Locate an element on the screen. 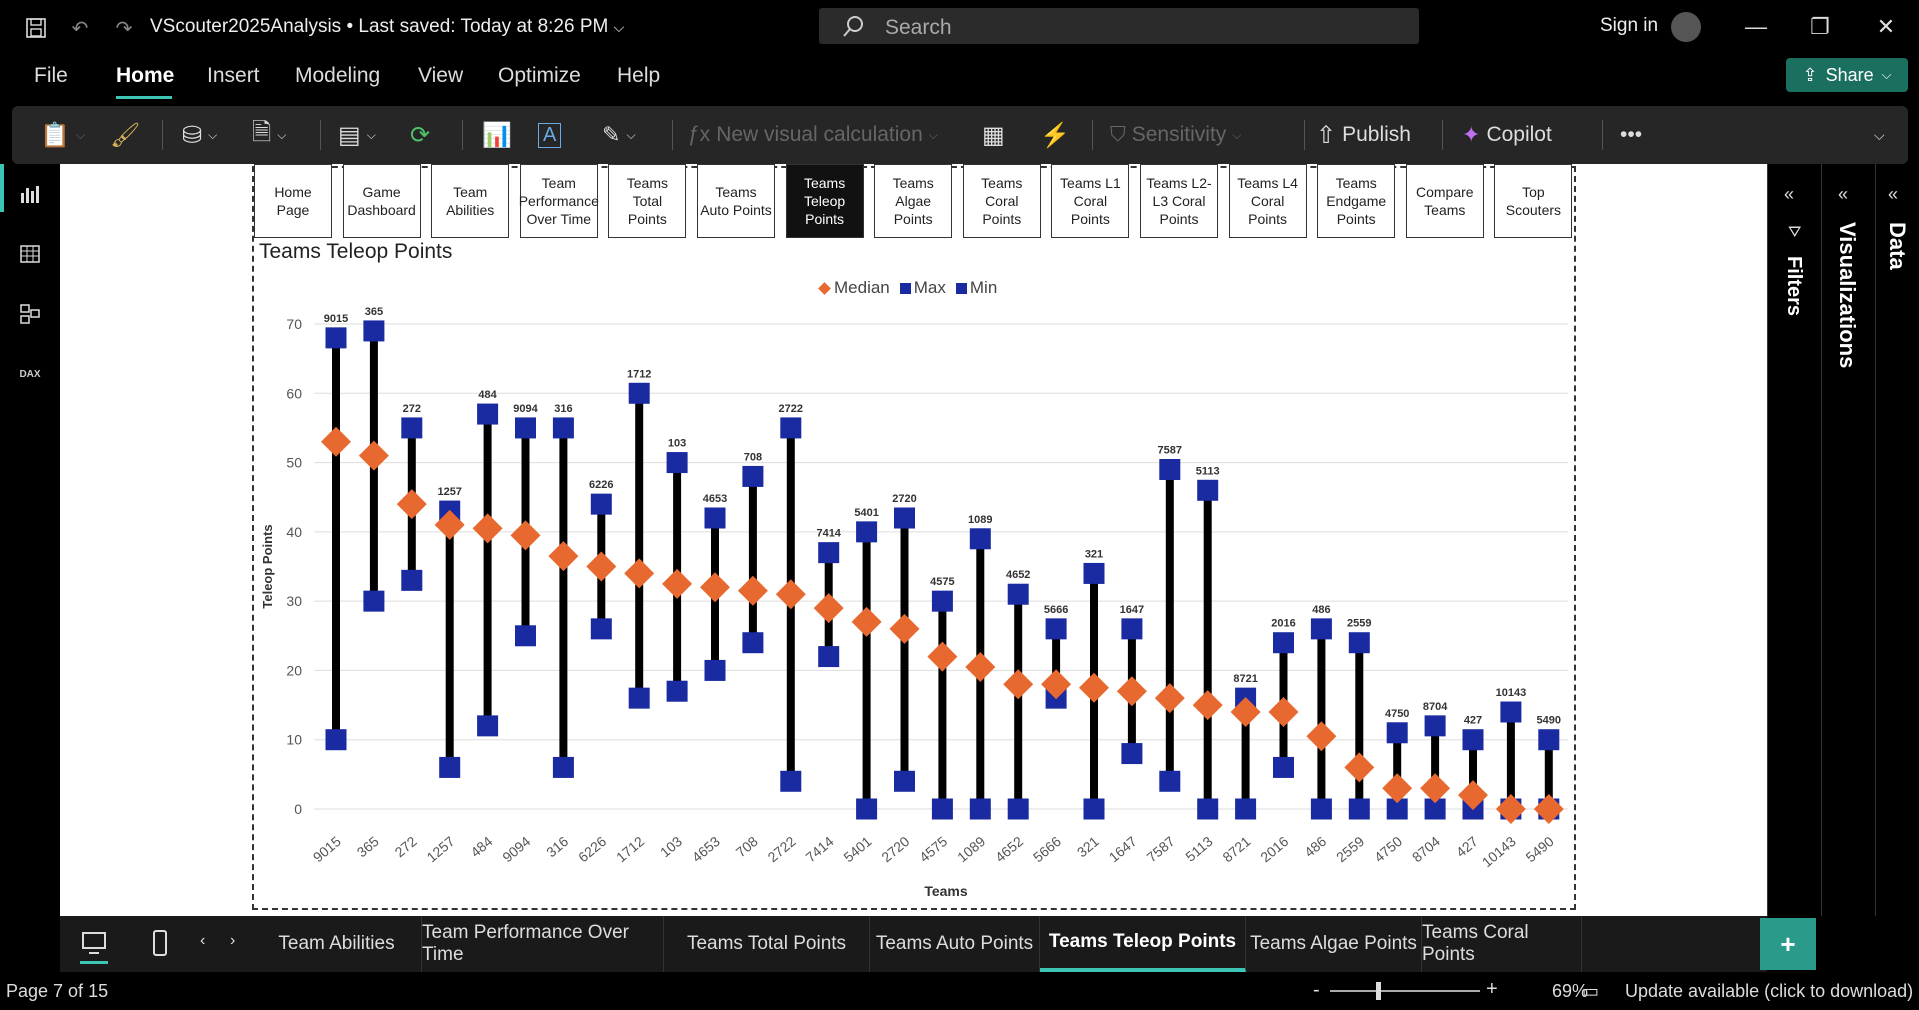 This screenshot has height=1010, width=1919. nav-button-game-dashboard: Game Dashboard is located at coordinates (381, 201).